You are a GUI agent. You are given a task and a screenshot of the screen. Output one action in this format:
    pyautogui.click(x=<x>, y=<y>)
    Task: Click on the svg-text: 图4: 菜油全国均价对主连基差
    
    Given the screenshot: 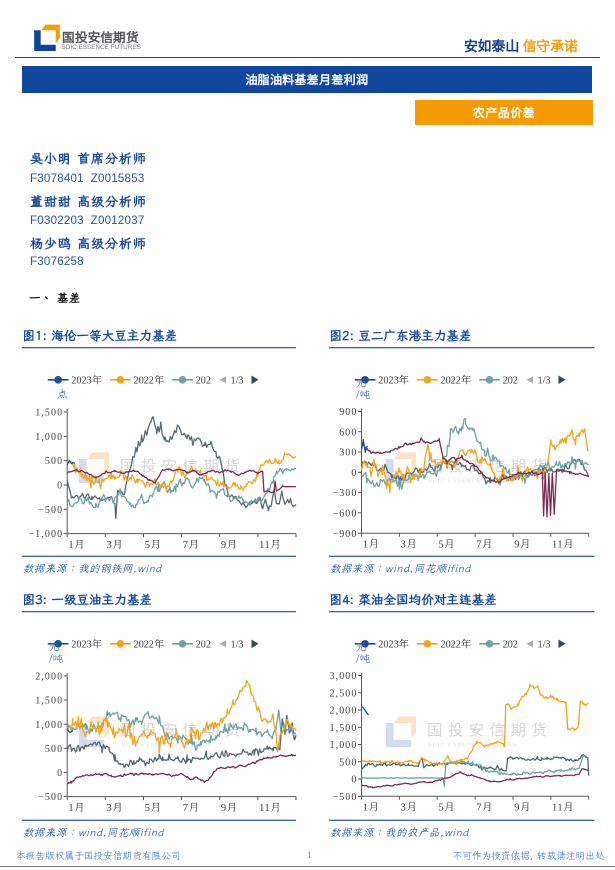 What is the action you would take?
    pyautogui.click(x=413, y=599)
    